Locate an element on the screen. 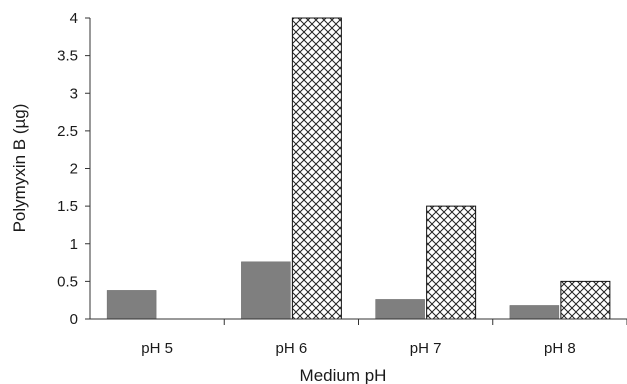  y-axis-ticks: 0 0.5 1 1.5 2 2.5 3 3.5 4 is located at coordinates (73, 169).